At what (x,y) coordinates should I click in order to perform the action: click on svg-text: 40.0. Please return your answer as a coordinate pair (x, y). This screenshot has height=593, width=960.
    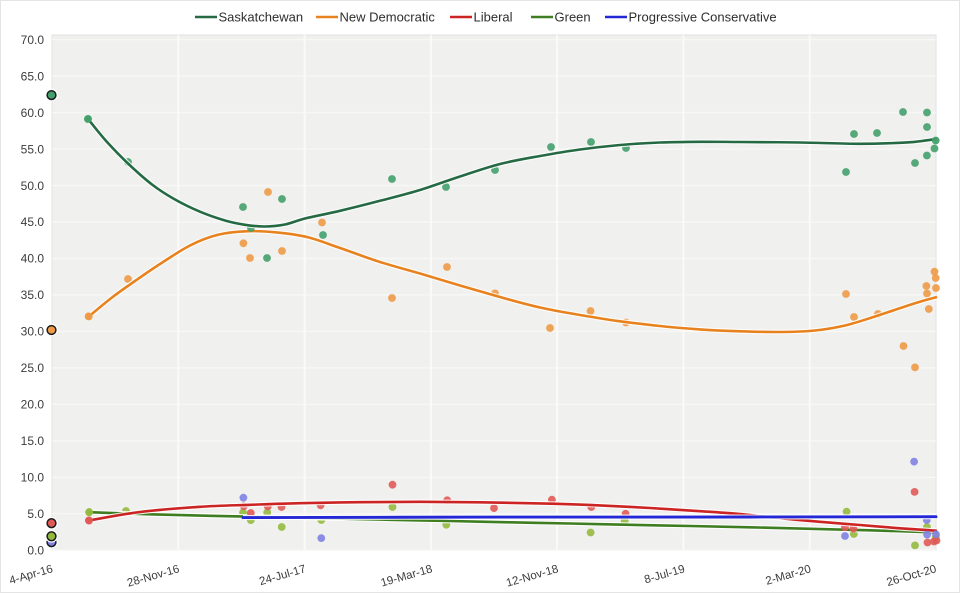
    Looking at the image, I should click on (33, 259).